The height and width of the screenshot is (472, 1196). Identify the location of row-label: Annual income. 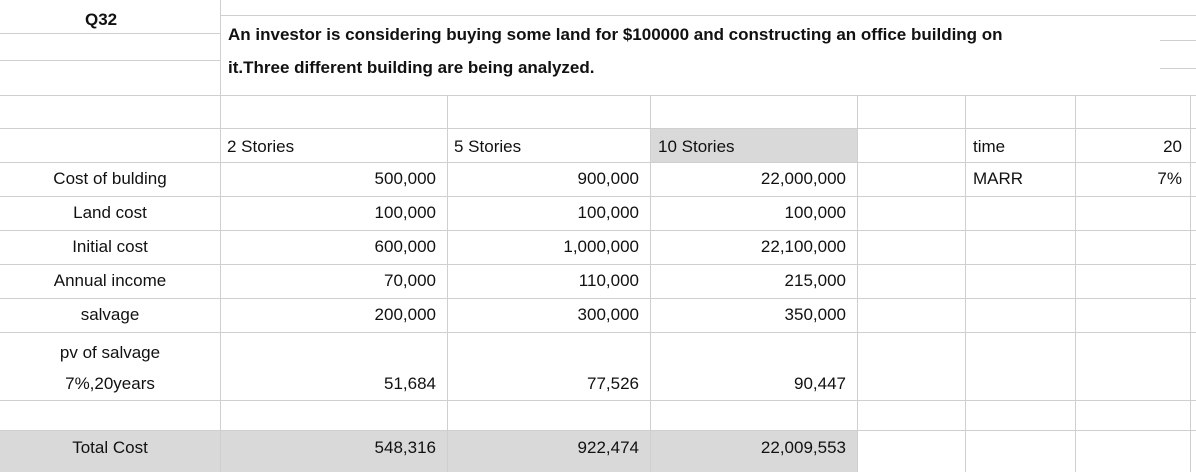
(110, 280).